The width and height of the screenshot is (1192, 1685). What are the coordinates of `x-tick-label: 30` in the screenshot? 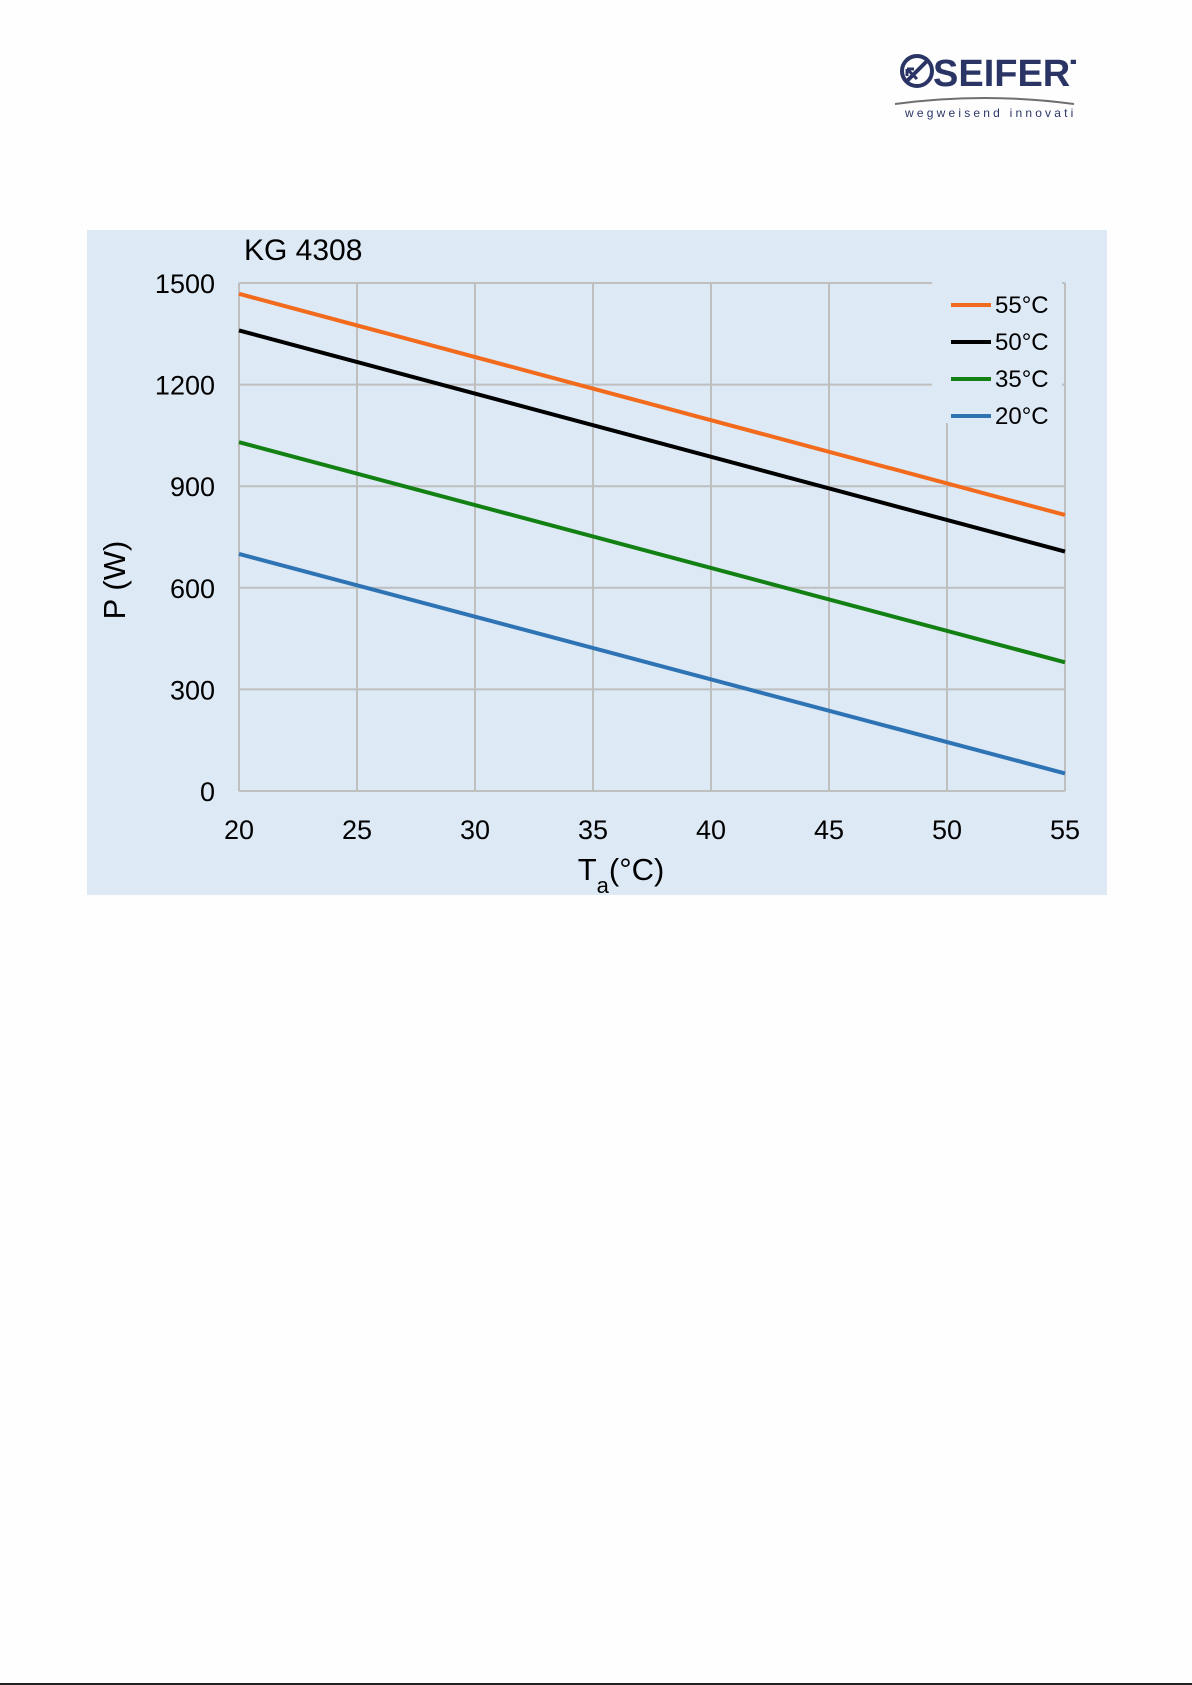 It's located at (475, 830).